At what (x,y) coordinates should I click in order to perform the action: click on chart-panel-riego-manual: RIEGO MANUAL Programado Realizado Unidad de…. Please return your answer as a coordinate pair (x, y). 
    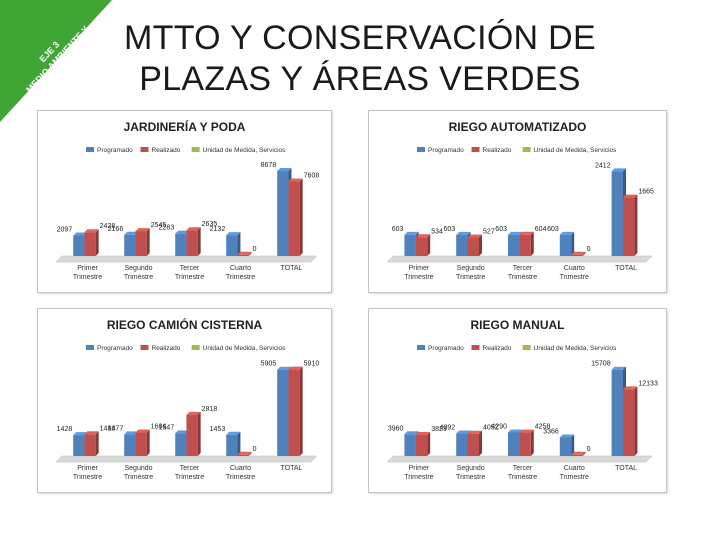
    Looking at the image, I should click on (517, 400).